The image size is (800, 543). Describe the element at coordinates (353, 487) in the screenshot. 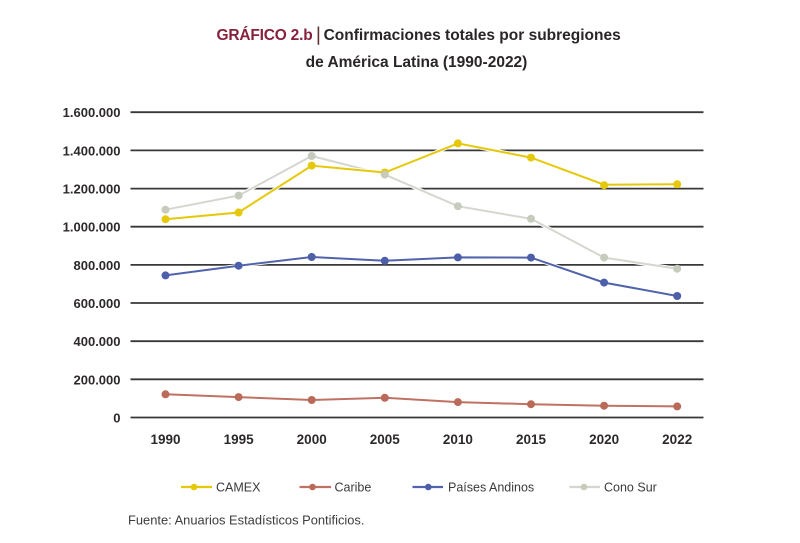

I see `svg-text: Caribe` at that location.